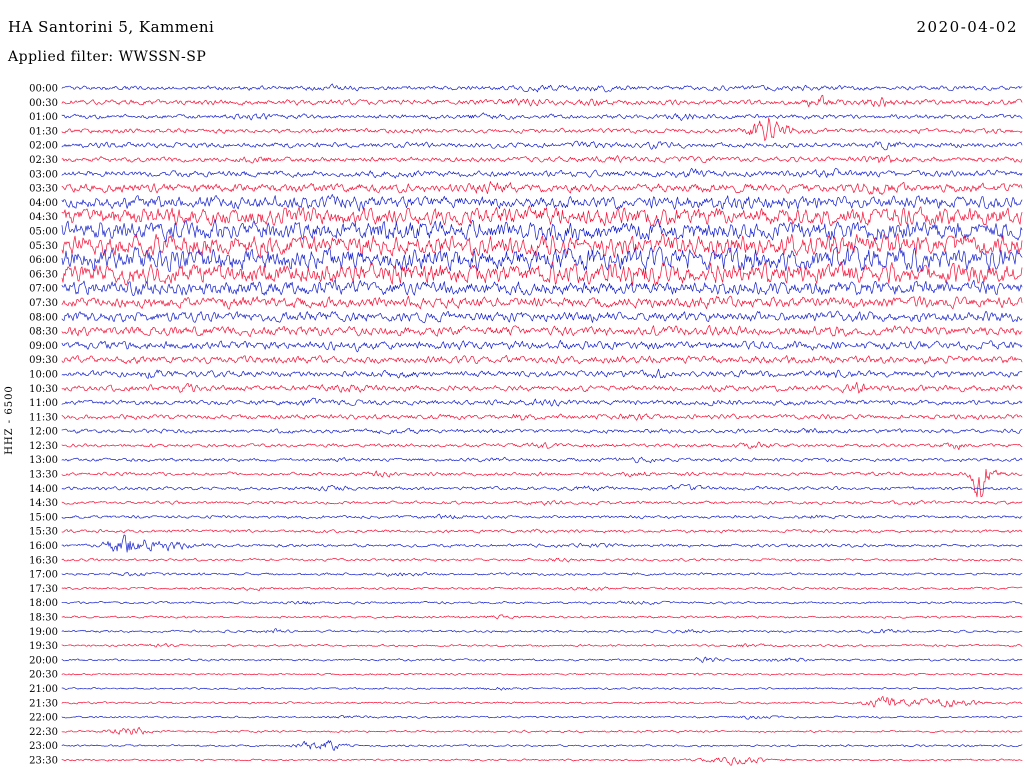  I want to click on time-label: 06:00, so click(43, 260).